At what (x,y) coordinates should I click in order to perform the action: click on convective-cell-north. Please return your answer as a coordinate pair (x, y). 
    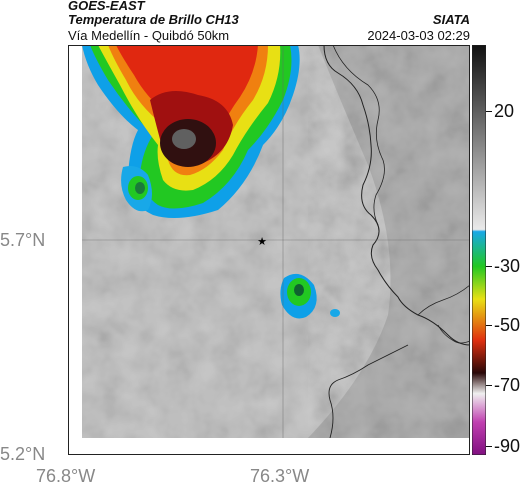
    Looking at the image, I should click on (191, 132).